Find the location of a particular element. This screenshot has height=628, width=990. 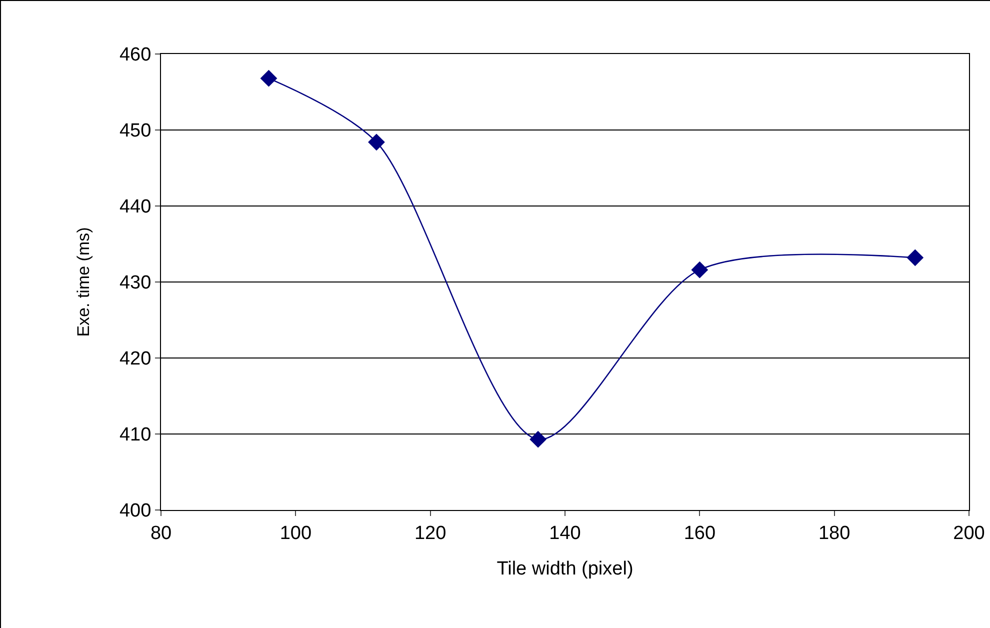

x-tick-label: 180 is located at coordinates (834, 533).